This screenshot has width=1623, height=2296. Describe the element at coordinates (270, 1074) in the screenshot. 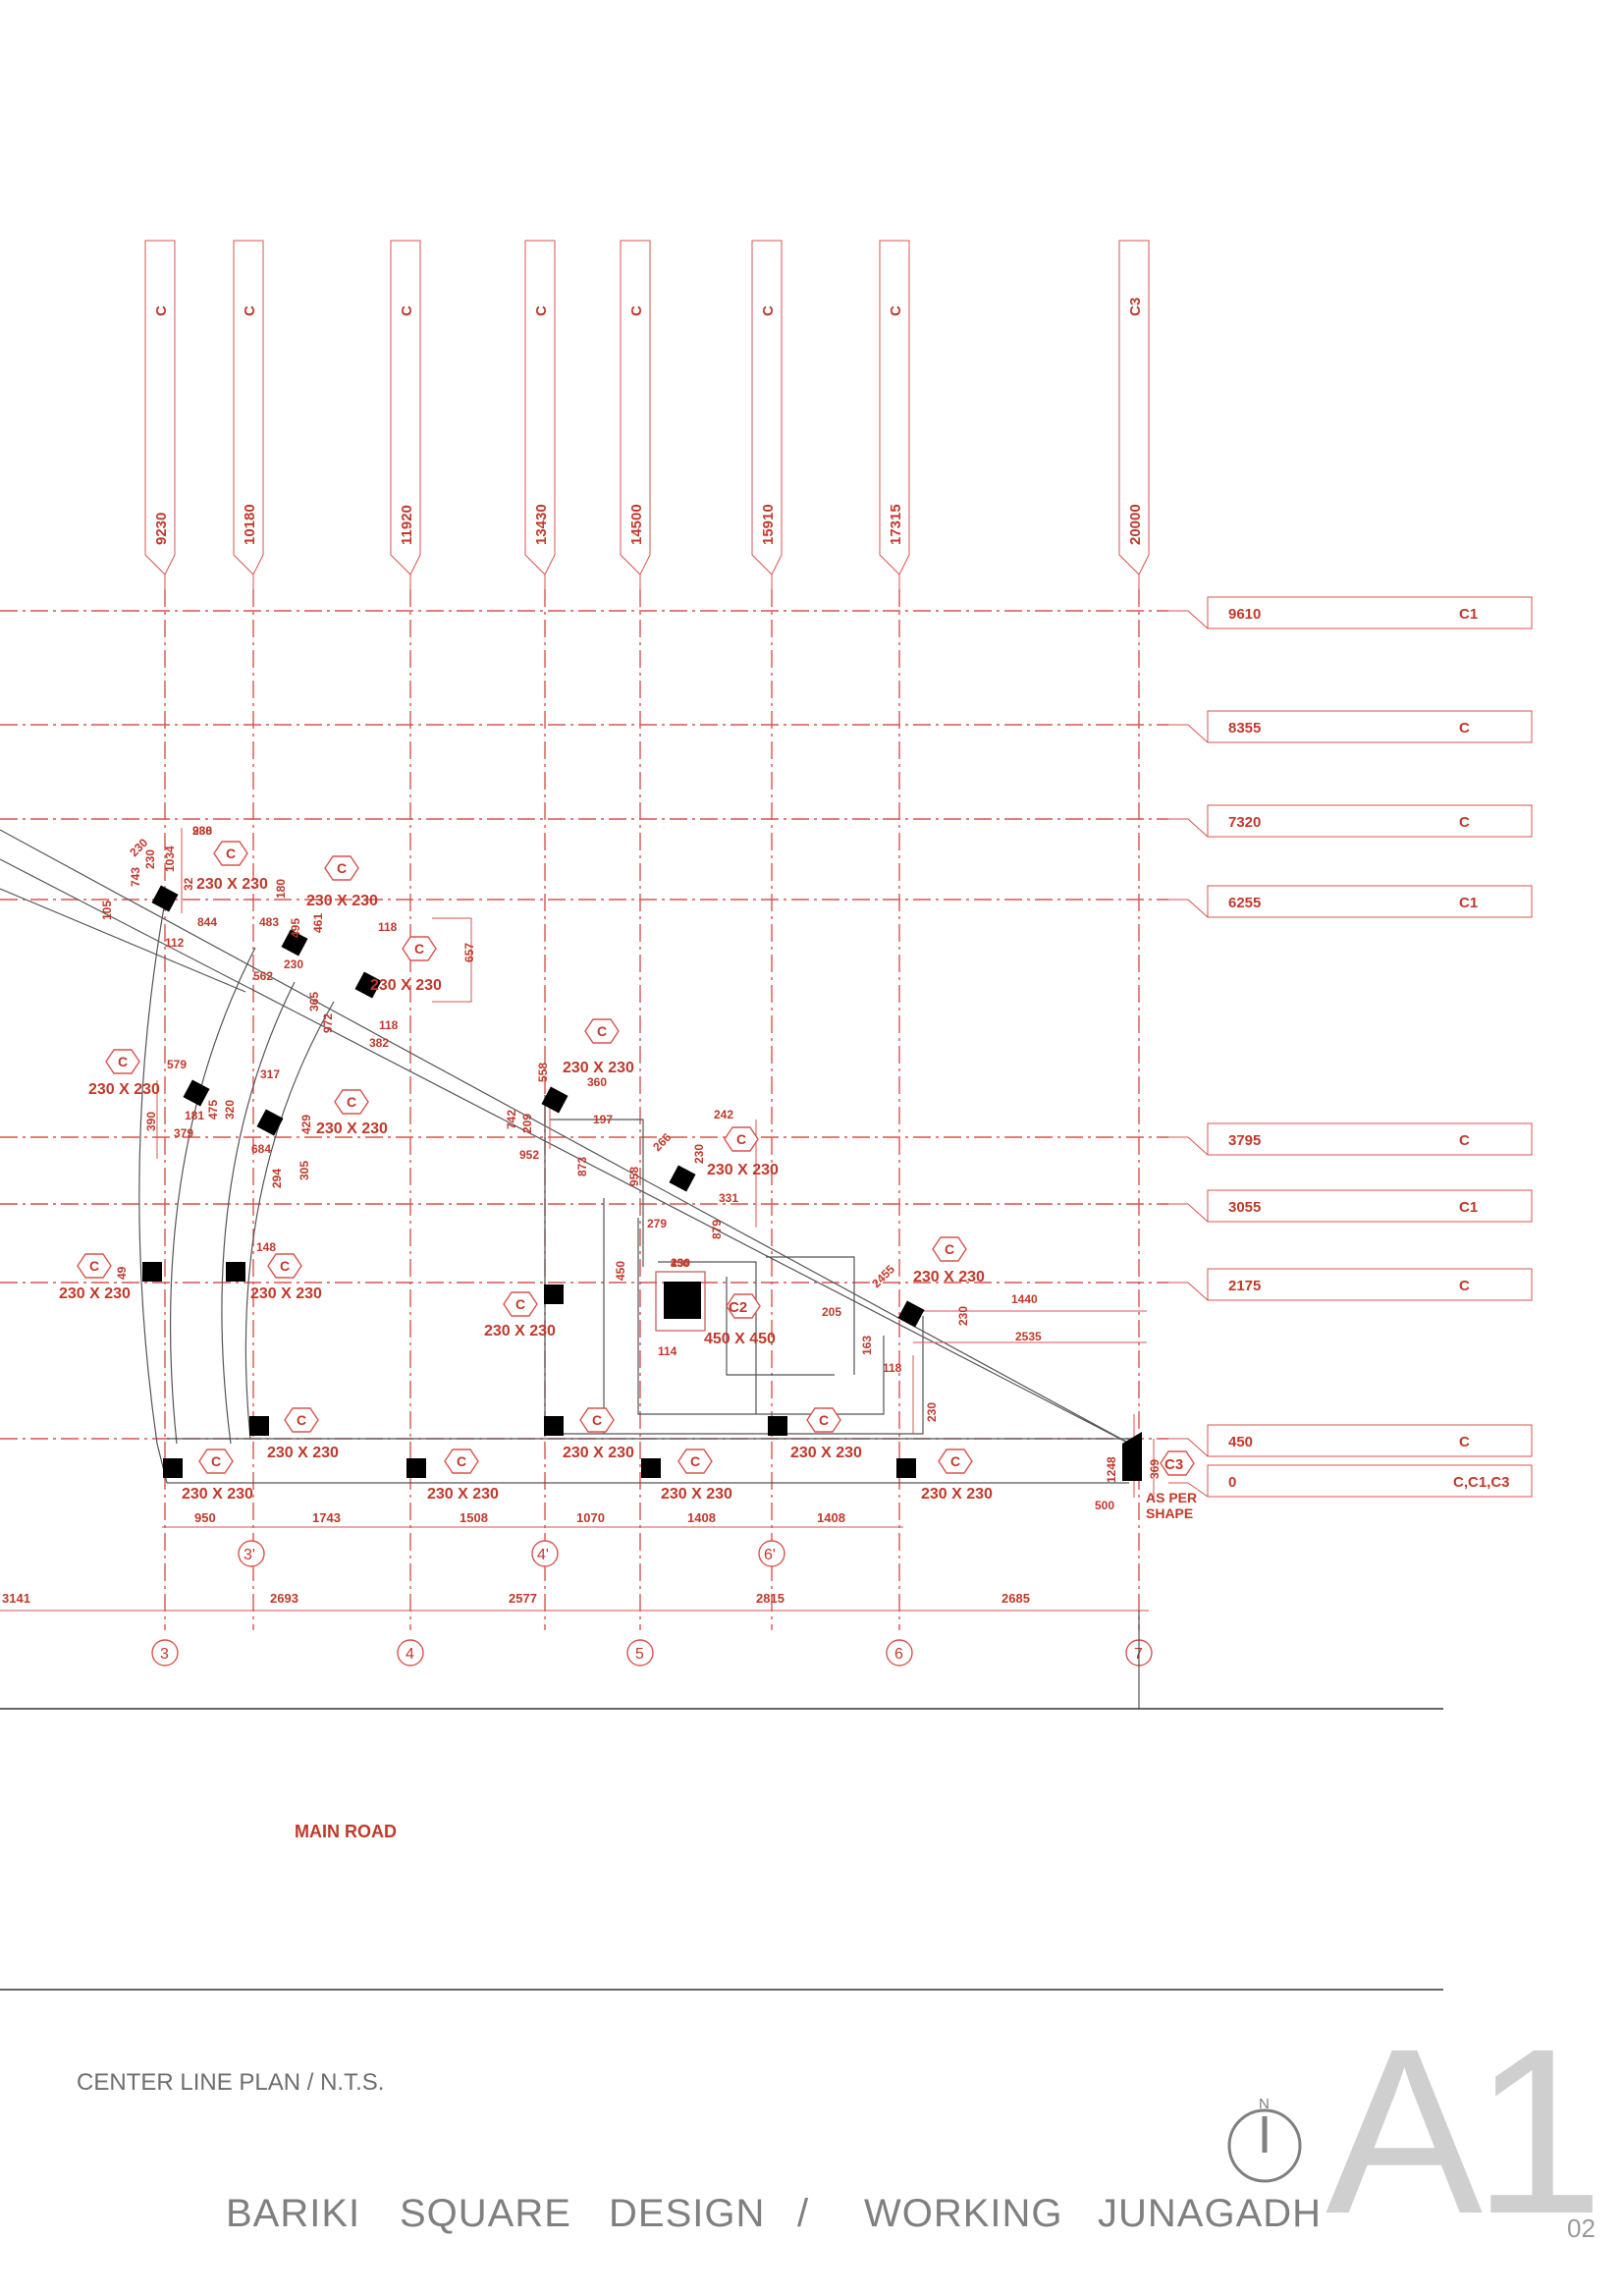

I see `small-dim: 317` at that location.